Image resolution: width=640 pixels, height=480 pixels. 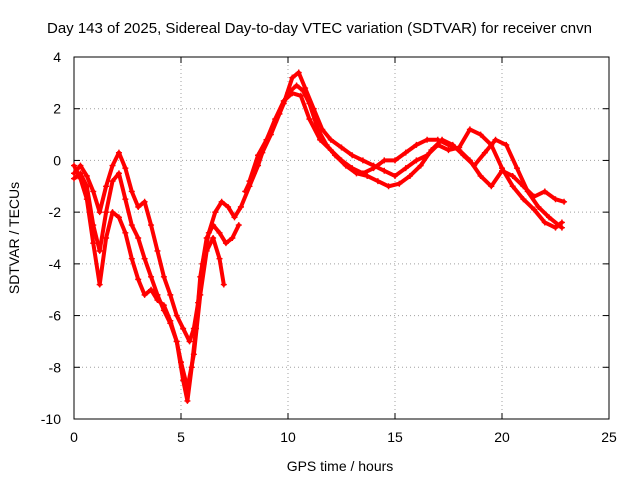 I want to click on y-axis-label: SDTVAR / TECUs, so click(x=14, y=238).